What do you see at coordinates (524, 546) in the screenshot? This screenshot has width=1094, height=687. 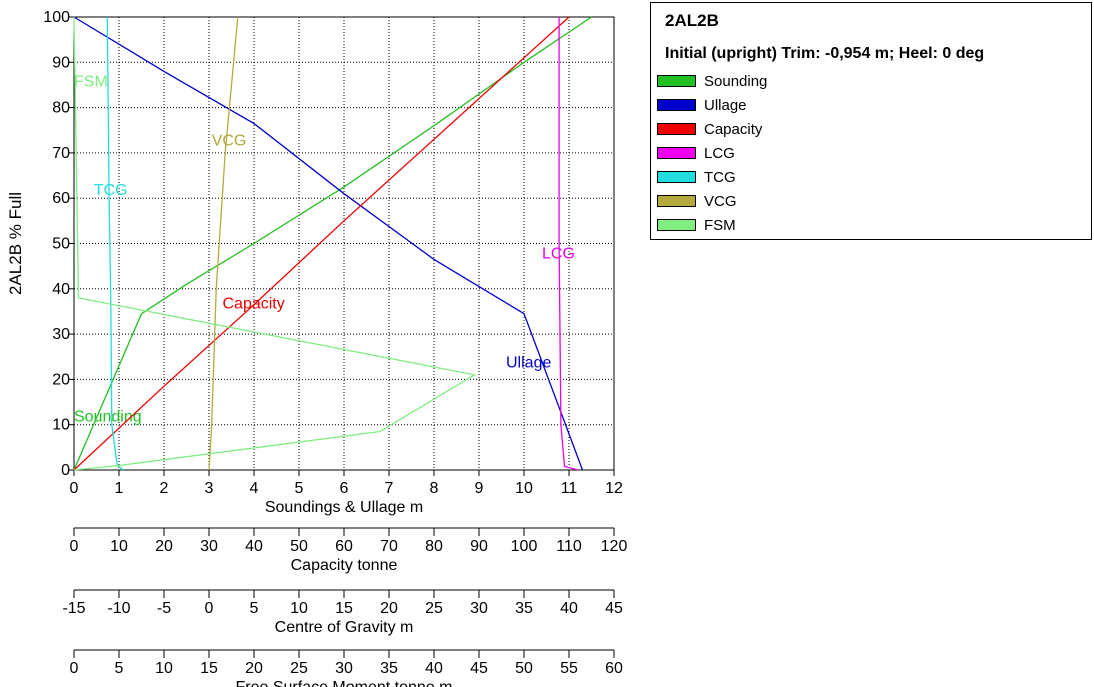 I see `x-tick-label: 100` at bounding box center [524, 546].